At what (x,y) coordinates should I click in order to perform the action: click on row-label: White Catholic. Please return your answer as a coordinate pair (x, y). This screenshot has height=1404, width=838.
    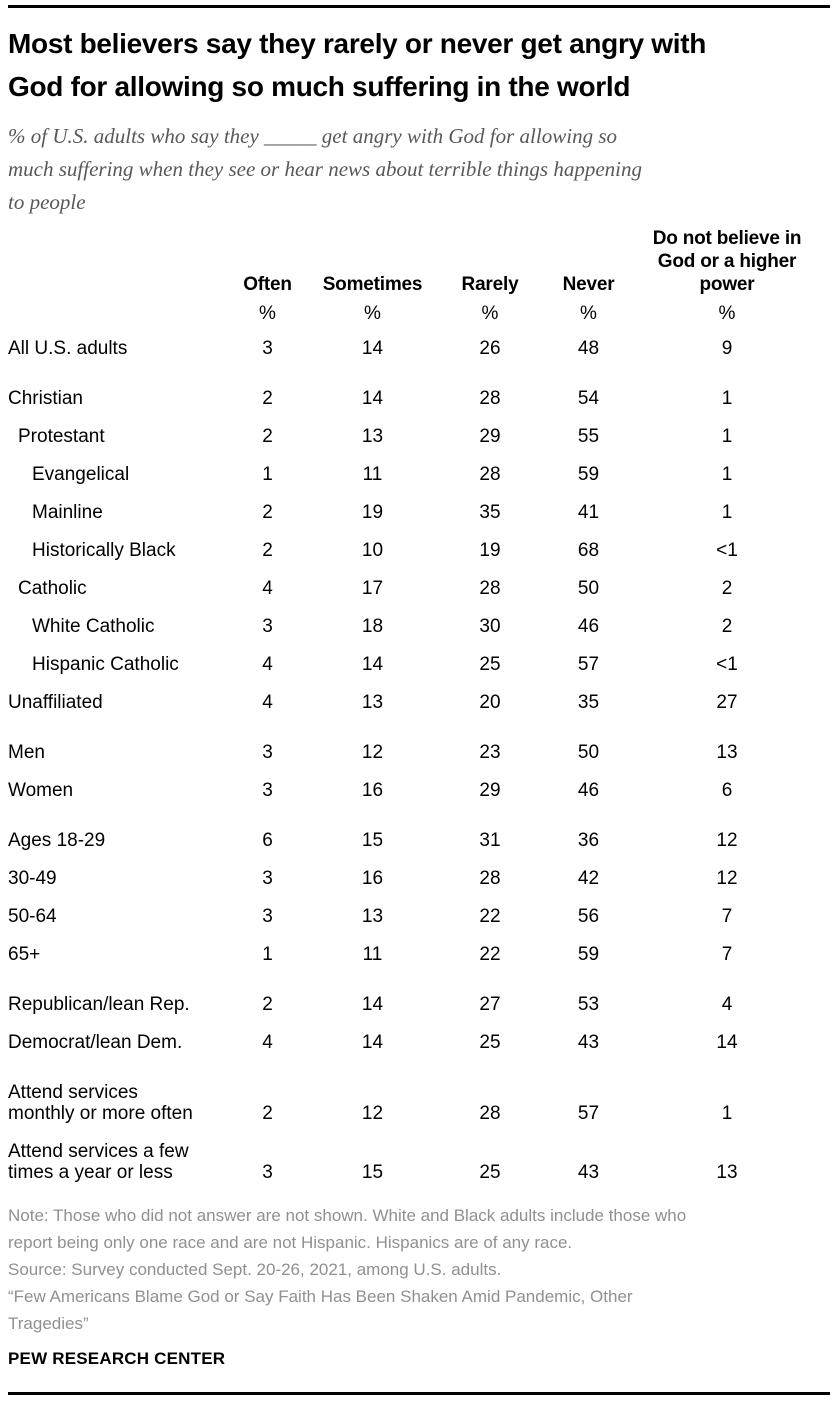
    Looking at the image, I should click on (93, 626).